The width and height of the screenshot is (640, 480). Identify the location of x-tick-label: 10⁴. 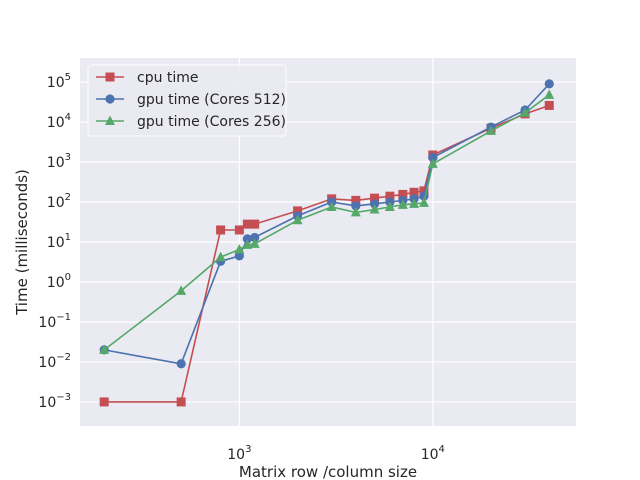
(433, 453).